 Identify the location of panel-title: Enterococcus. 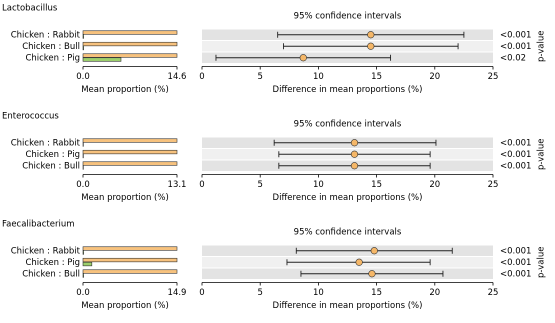
(30, 117).